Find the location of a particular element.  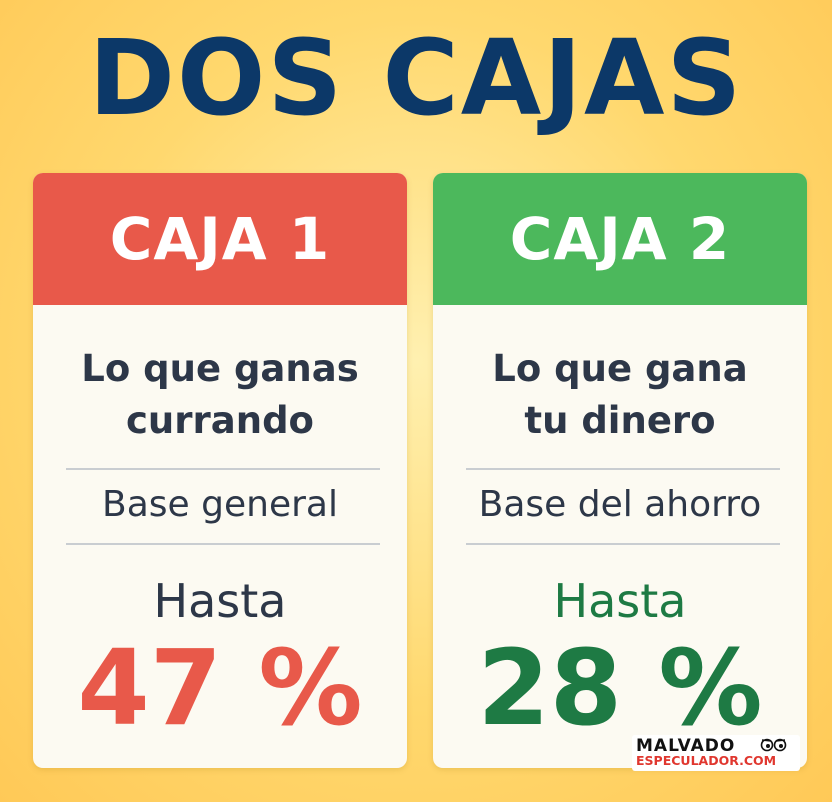

glasses-eyes-icon is located at coordinates (773, 745).